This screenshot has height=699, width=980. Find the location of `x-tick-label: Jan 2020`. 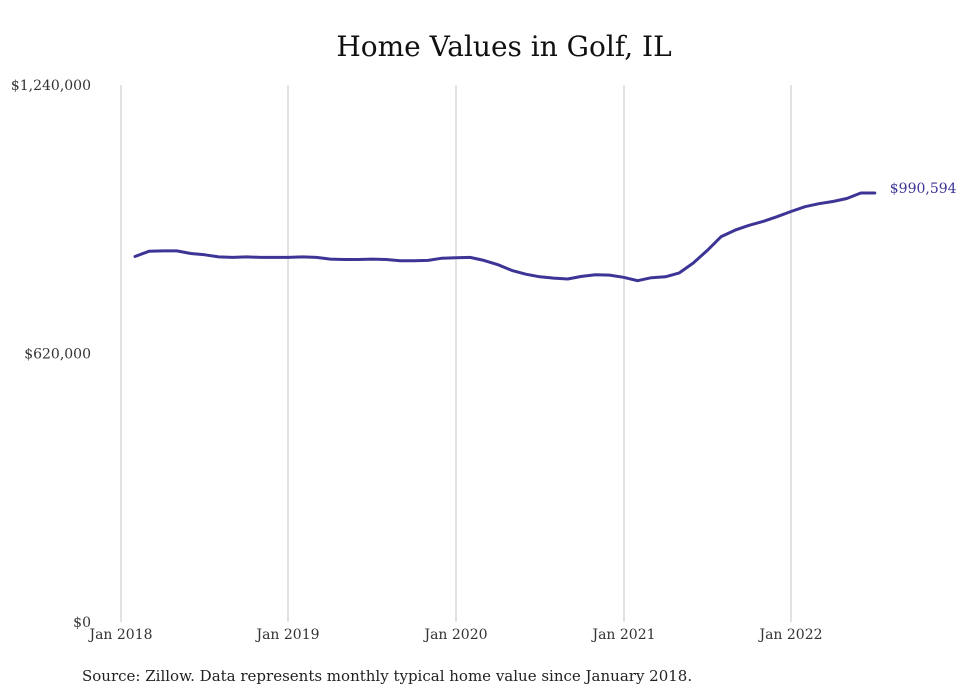

x-tick-label: Jan 2020 is located at coordinates (454, 635).